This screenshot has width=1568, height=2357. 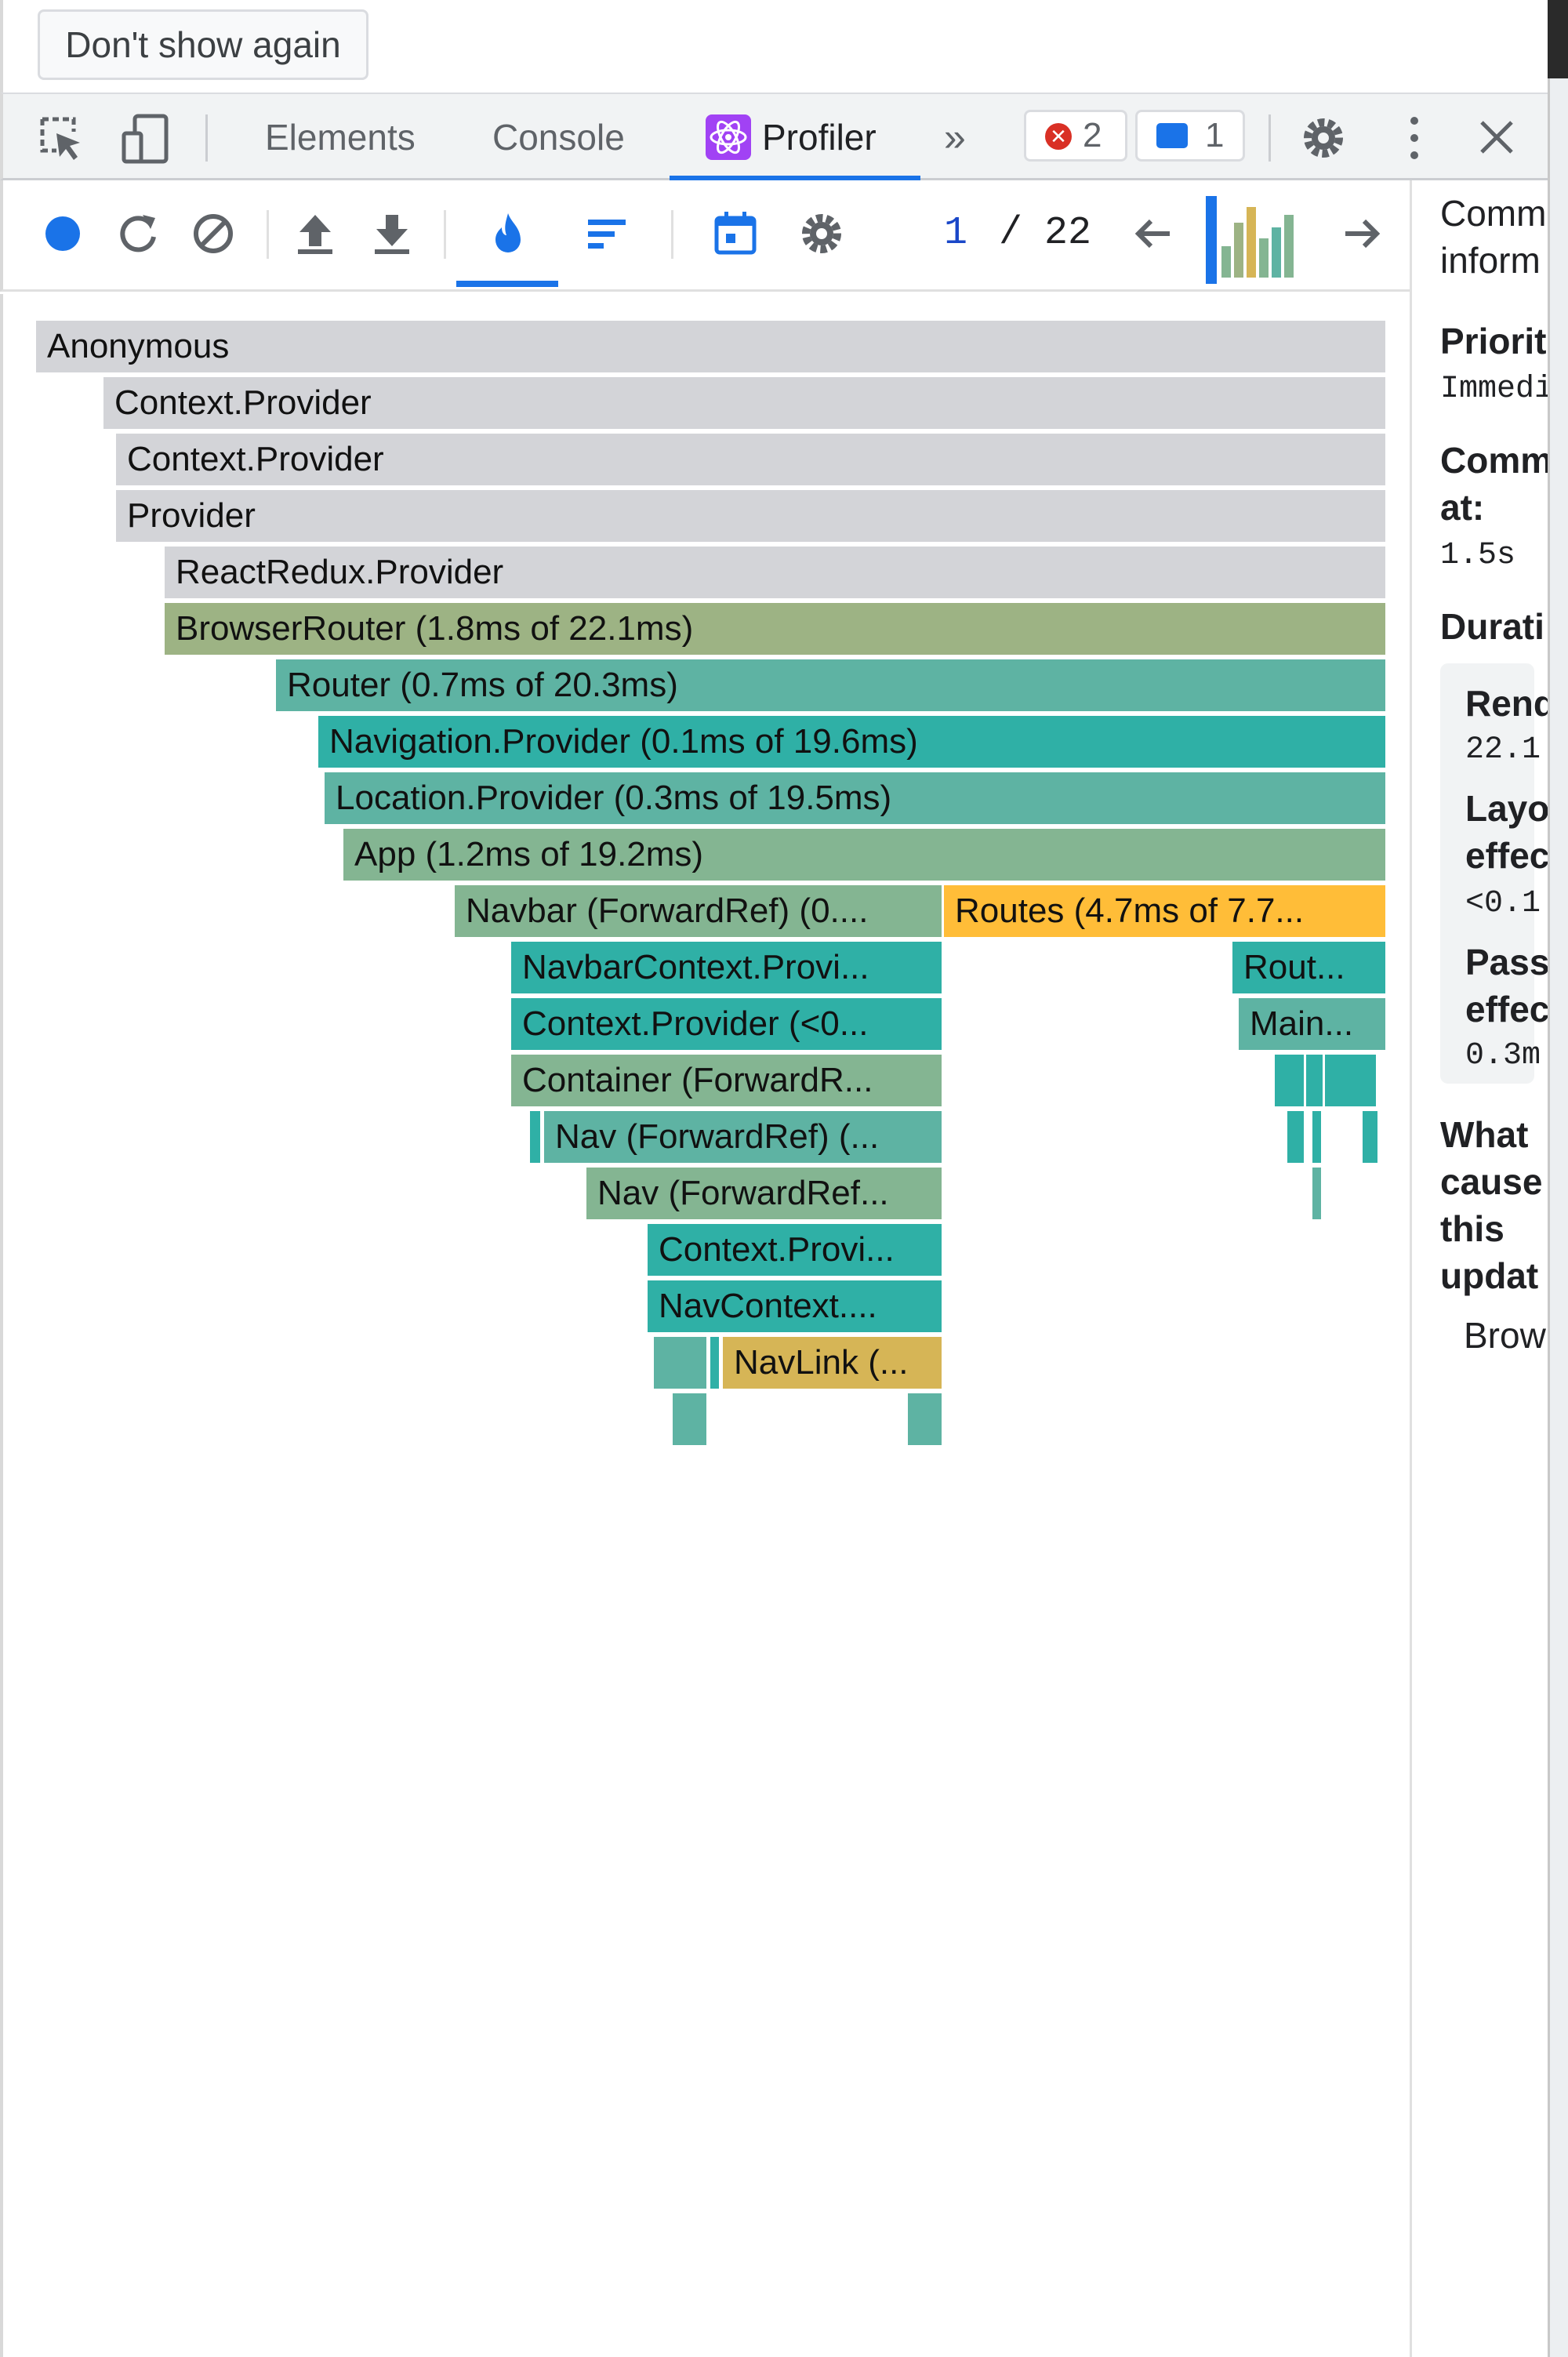 What do you see at coordinates (1493, 213) in the screenshot?
I see `commit-info-heading-1: Comm` at bounding box center [1493, 213].